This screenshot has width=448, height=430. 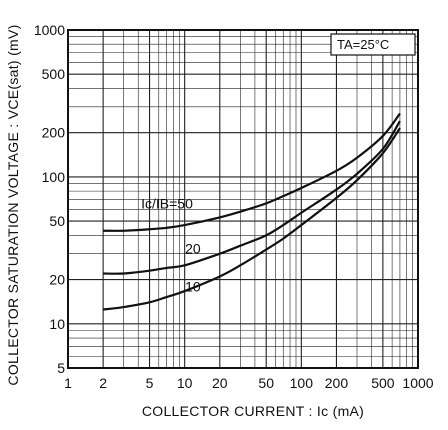 What do you see at coordinates (193, 248) in the screenshot?
I see `series-label: 20` at bounding box center [193, 248].